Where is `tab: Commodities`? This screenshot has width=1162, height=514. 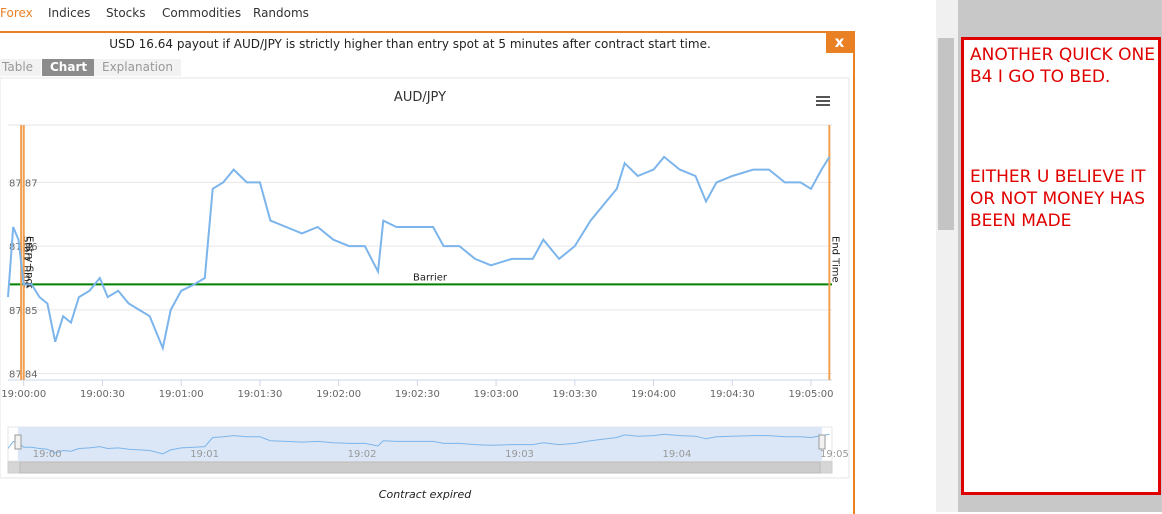
tab: Commodities is located at coordinates (202, 13).